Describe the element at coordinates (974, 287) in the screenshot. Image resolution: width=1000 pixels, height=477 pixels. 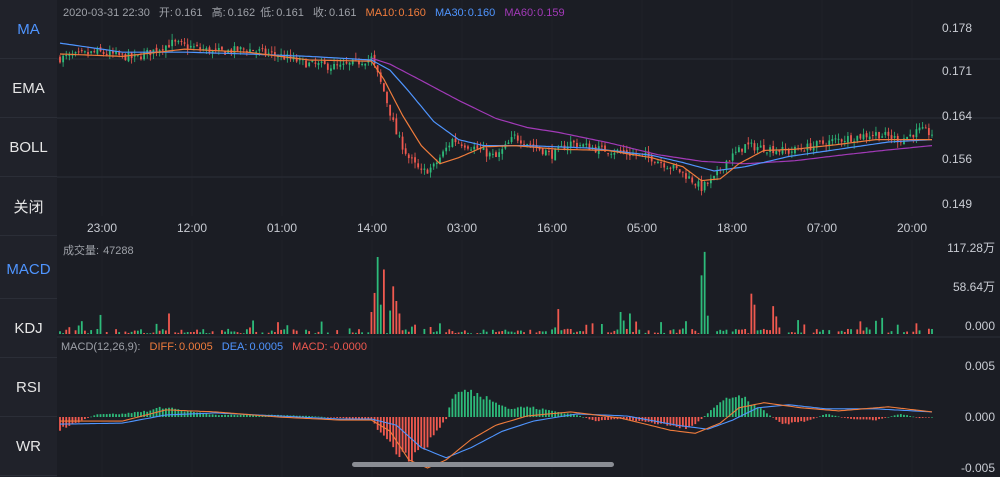
I see `volume-axis-label: 58.64万` at that location.